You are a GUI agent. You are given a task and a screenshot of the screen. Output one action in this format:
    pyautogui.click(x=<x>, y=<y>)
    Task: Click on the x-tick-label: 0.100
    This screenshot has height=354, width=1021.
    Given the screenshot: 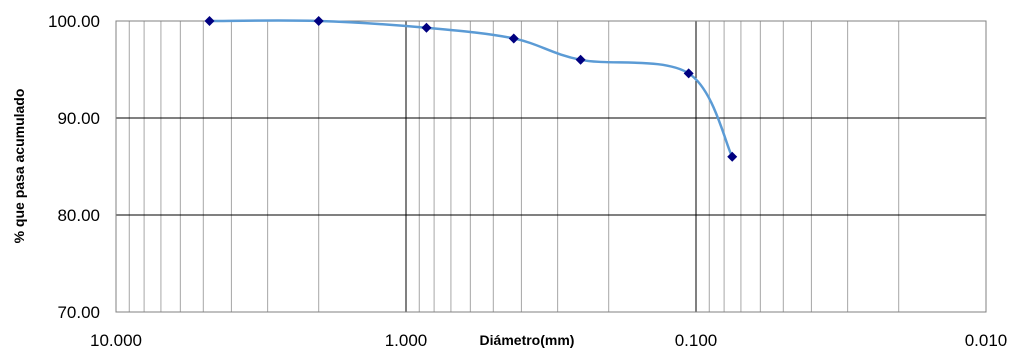 What is the action you would take?
    pyautogui.click(x=696, y=340)
    